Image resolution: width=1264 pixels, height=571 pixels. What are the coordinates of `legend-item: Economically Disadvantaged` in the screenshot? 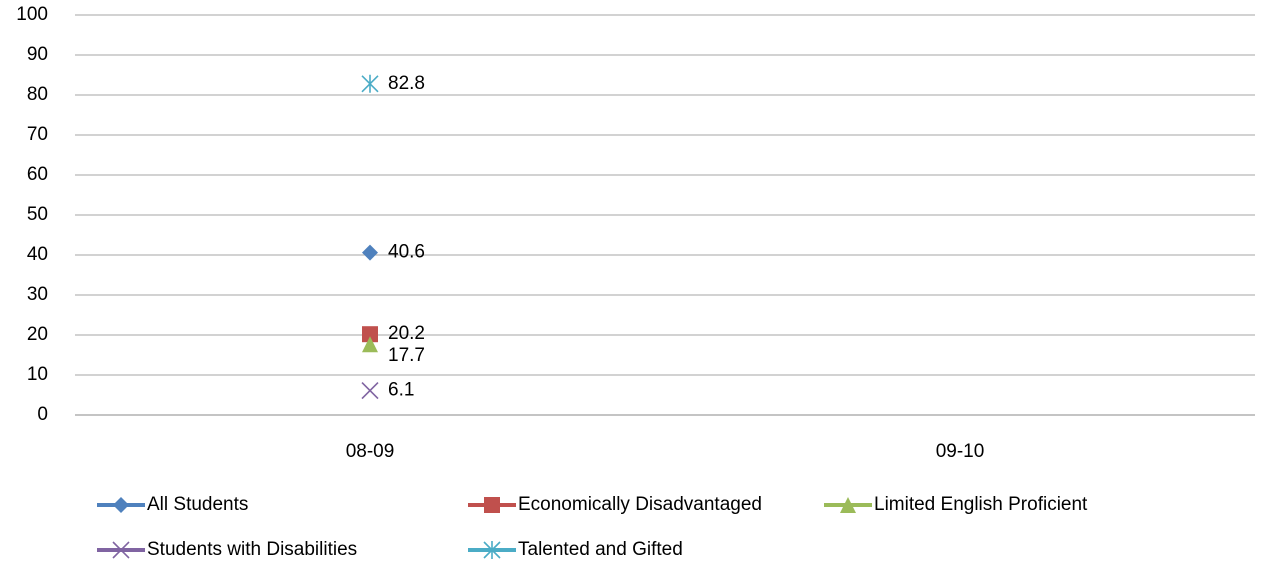 It's located at (615, 504).